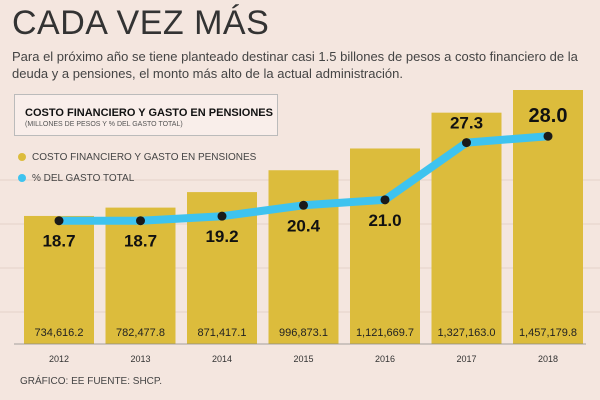 This screenshot has height=400, width=600. I want to click on bar-2015, so click(303, 257).